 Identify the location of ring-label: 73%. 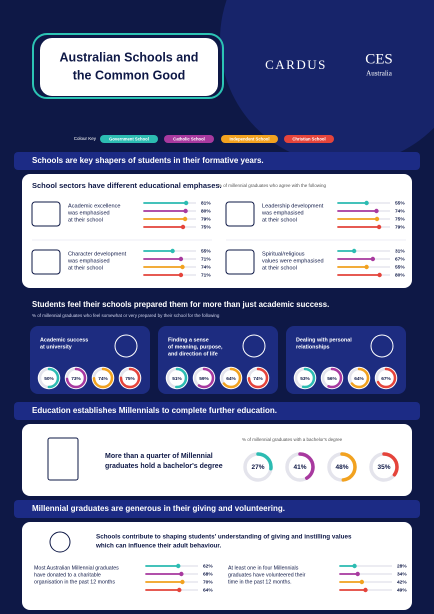
(76, 379).